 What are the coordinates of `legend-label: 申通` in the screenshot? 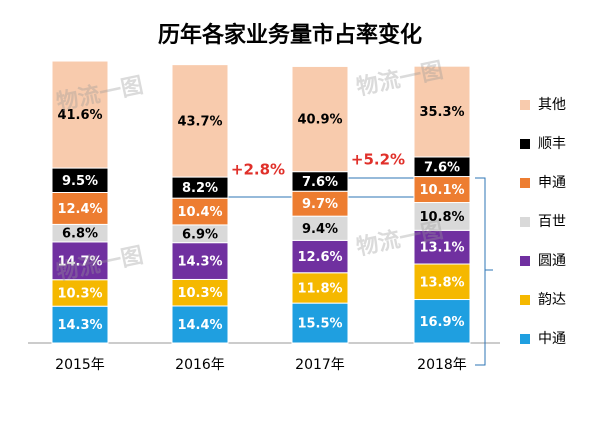 It's located at (552, 183).